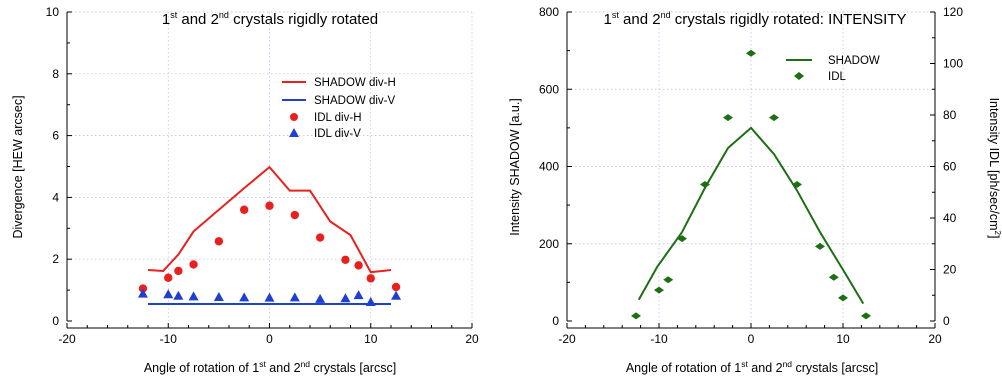 Image resolution: width=1002 pixels, height=381 pixels. Describe the element at coordinates (354, 101) in the screenshot. I see `legend-label: SHADOW div-V` at that location.